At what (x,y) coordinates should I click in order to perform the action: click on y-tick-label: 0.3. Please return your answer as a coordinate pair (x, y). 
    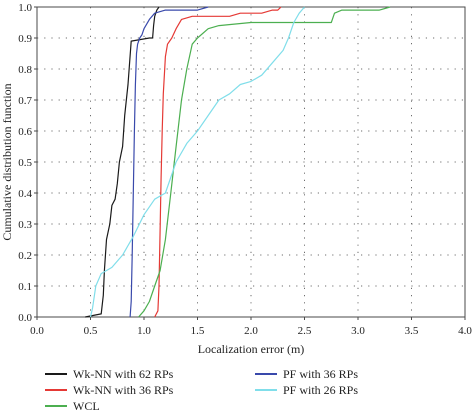
    Looking at the image, I should click on (25, 225).